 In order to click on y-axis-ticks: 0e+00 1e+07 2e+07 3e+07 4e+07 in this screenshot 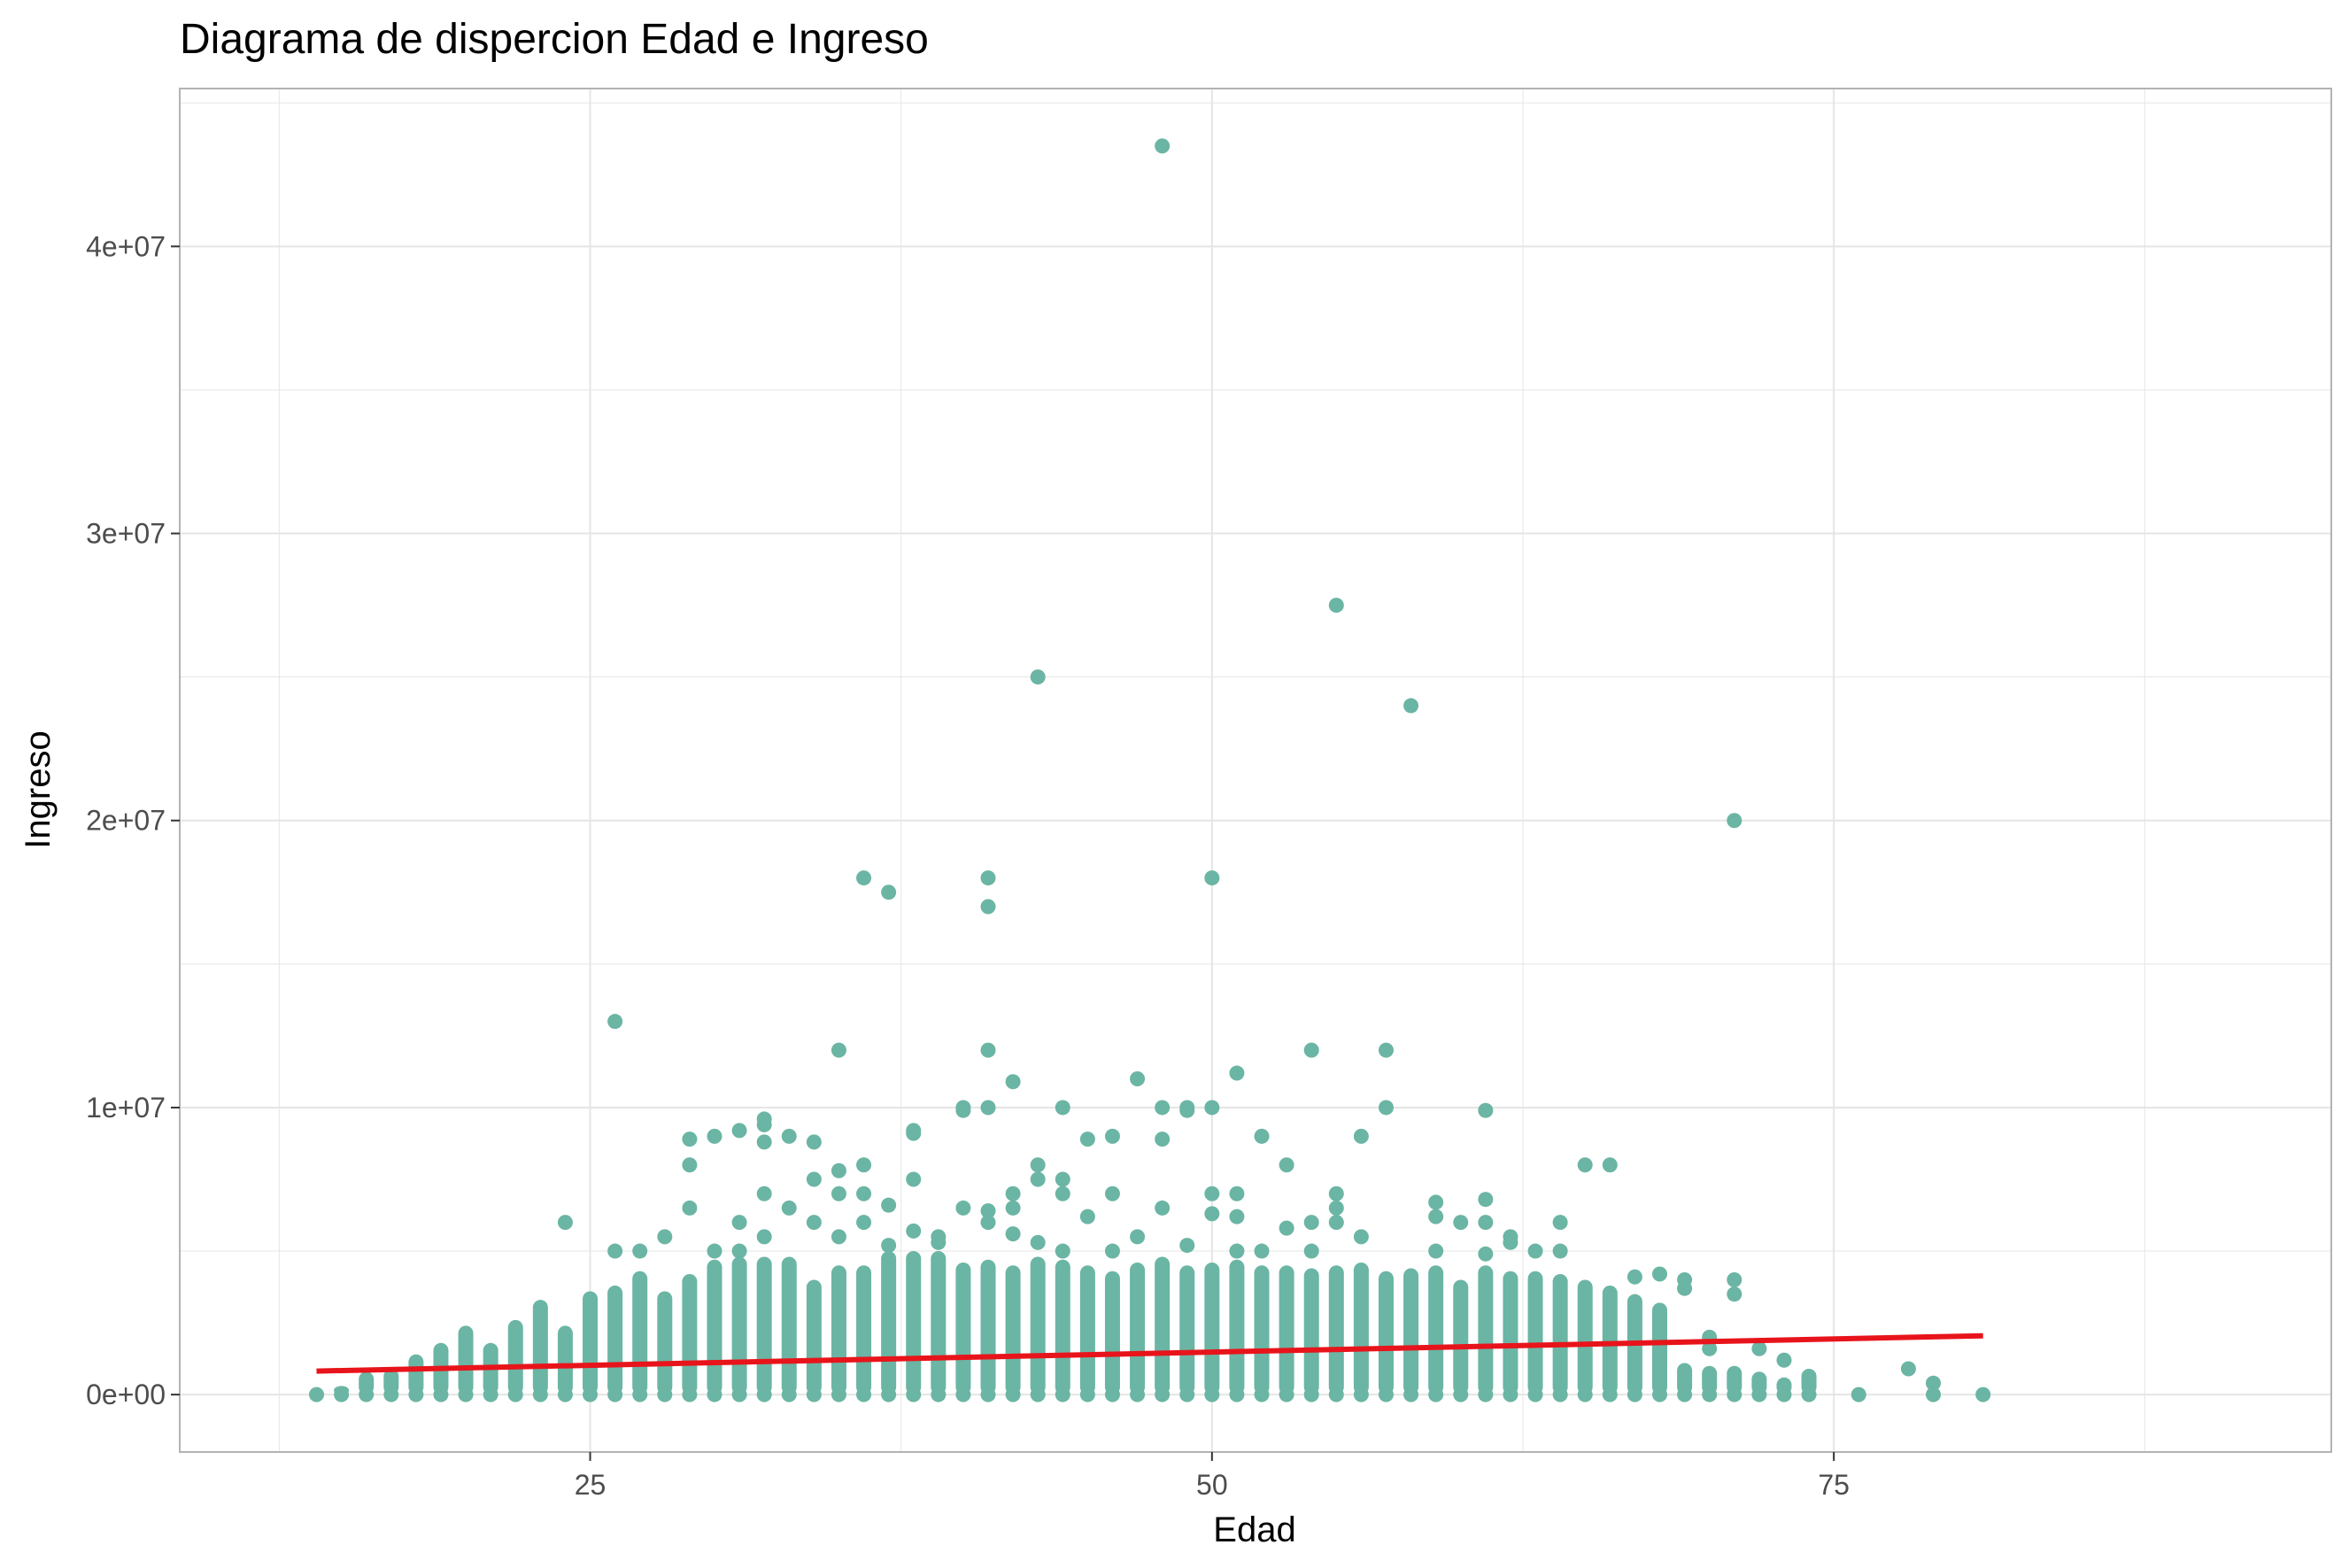, I will do `click(133, 820)`.